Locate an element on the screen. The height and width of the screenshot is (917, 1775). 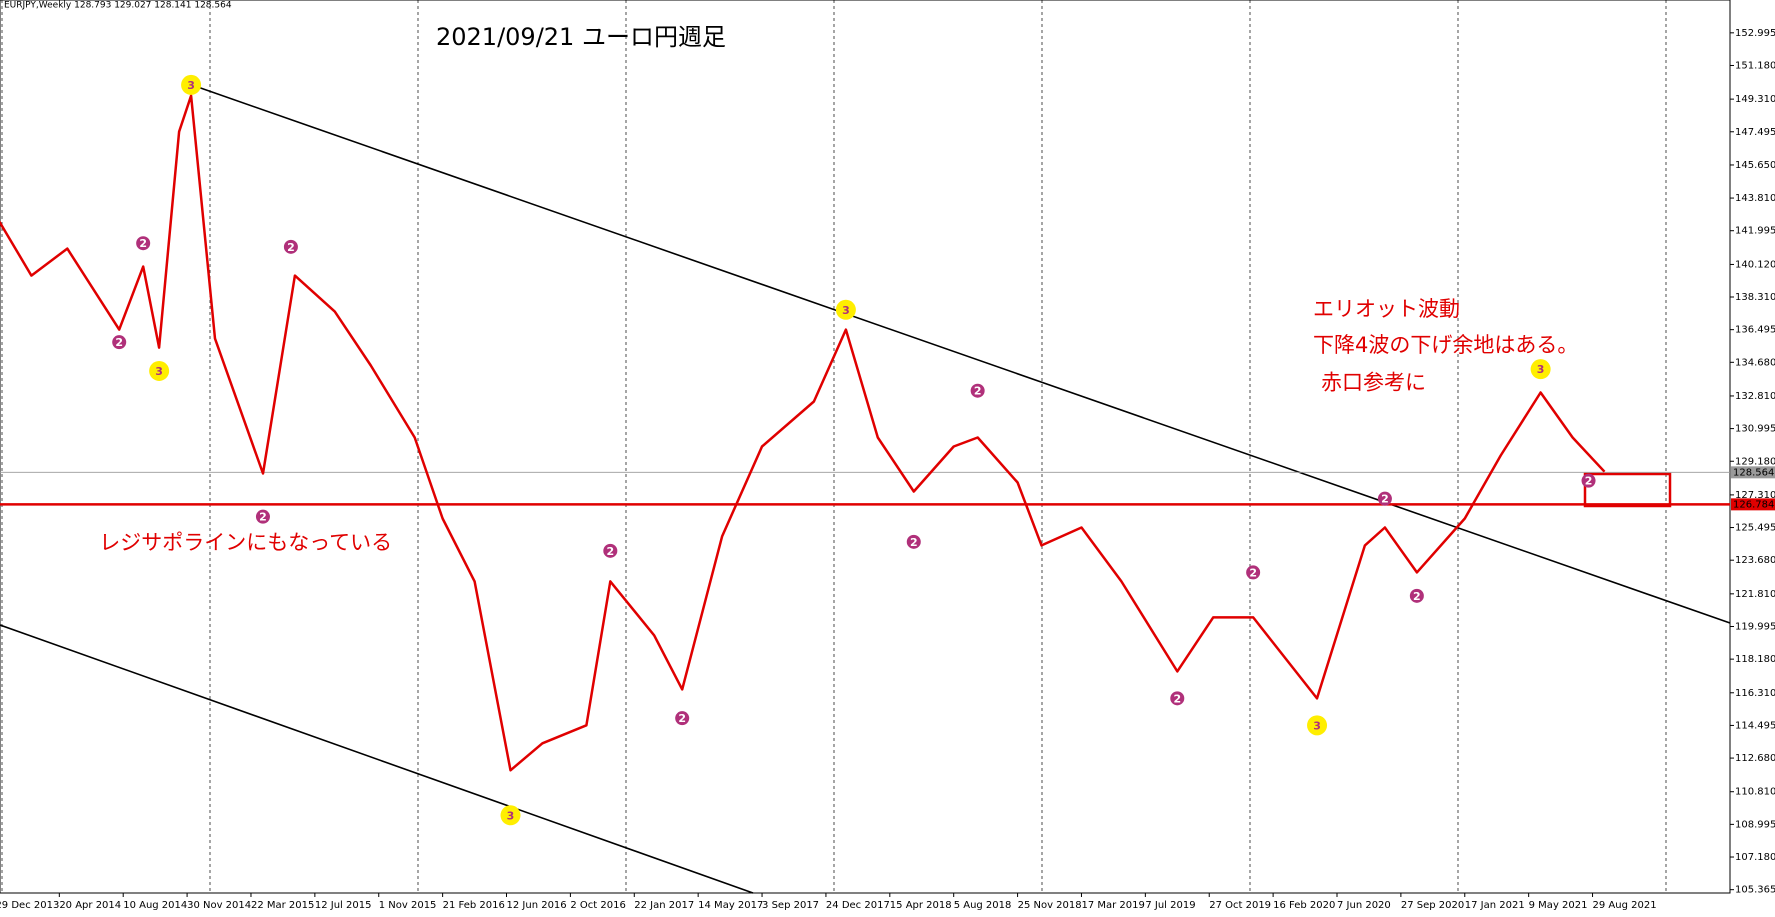
y-tick-label: 136.495 is located at coordinates (1755, 330).